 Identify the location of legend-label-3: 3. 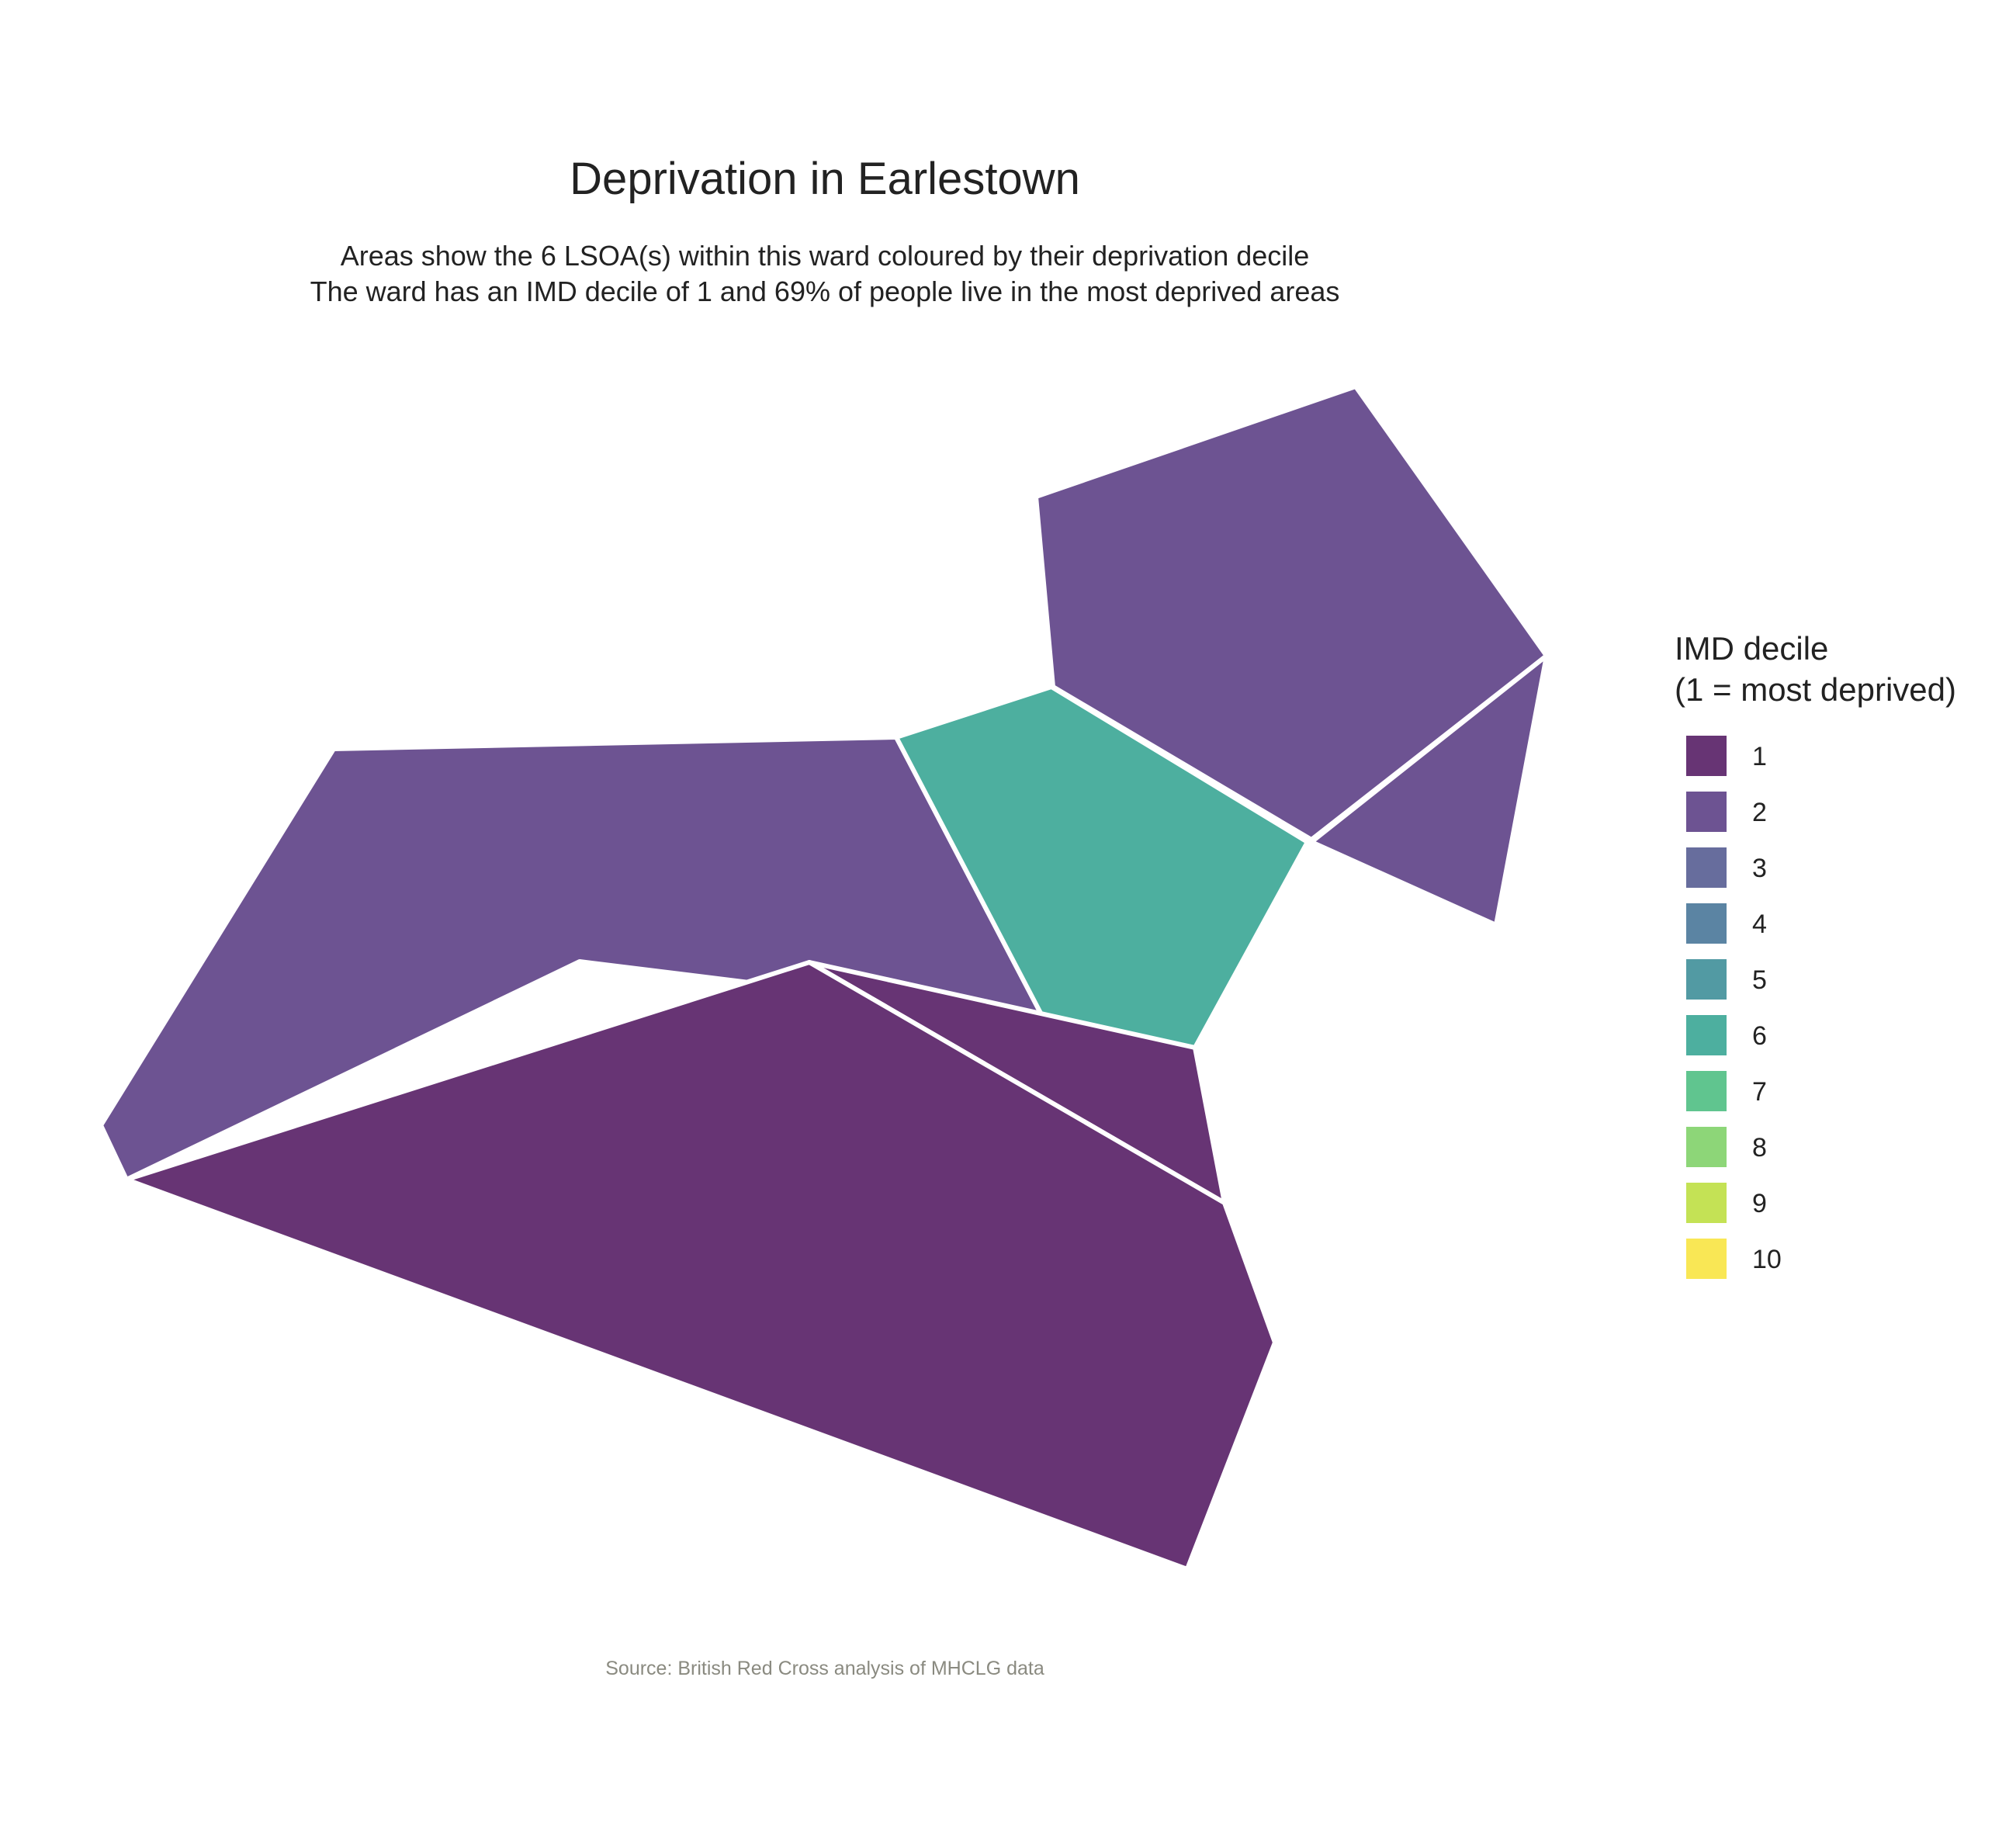
(1760, 868).